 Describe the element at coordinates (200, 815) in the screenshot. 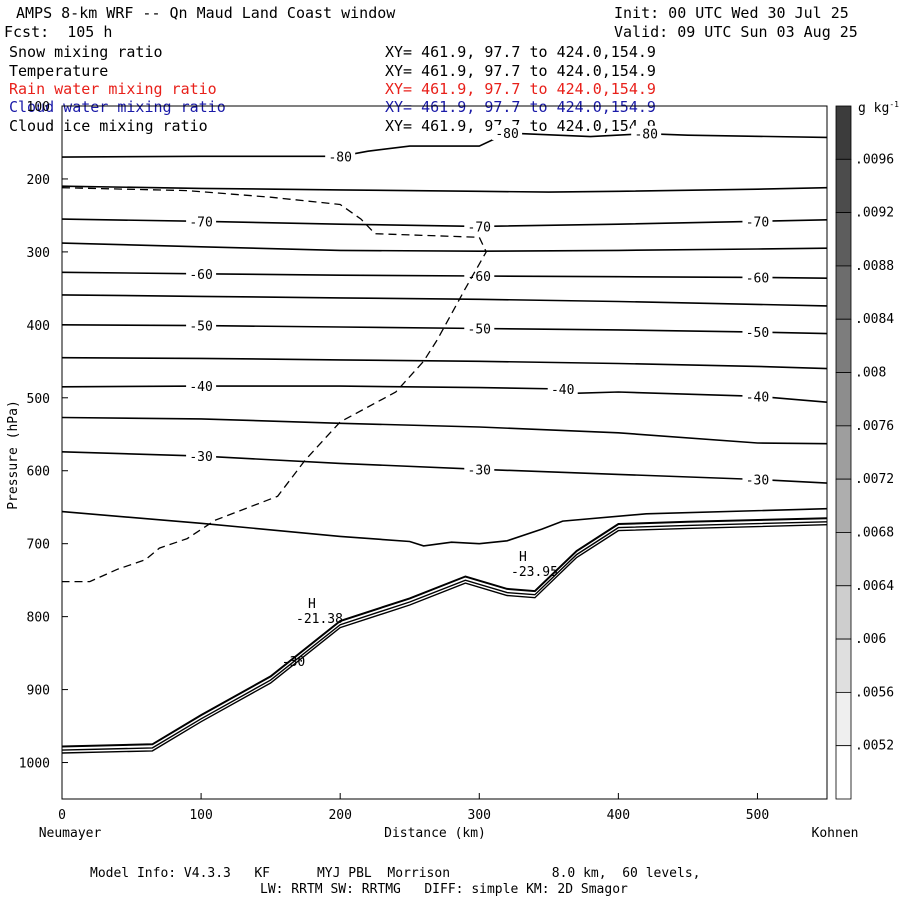

I see `x-tick-label: 100` at that location.